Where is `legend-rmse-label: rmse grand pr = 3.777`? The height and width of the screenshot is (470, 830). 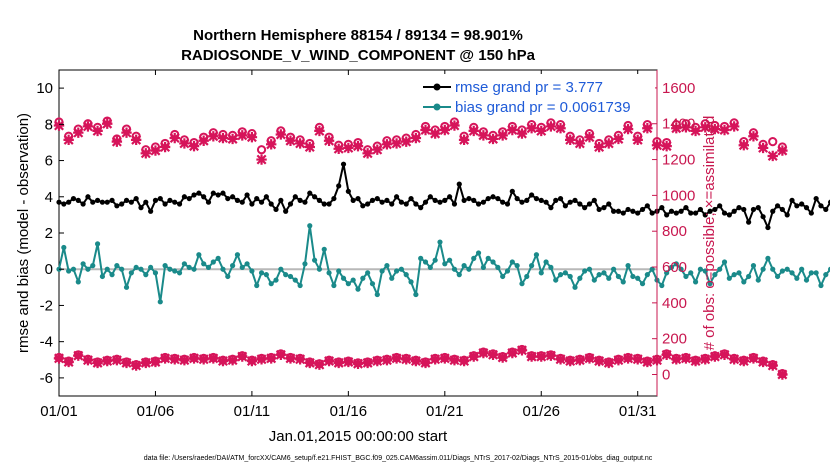
legend-rmse-label: rmse grand pr = 3.777 is located at coordinates (529, 87).